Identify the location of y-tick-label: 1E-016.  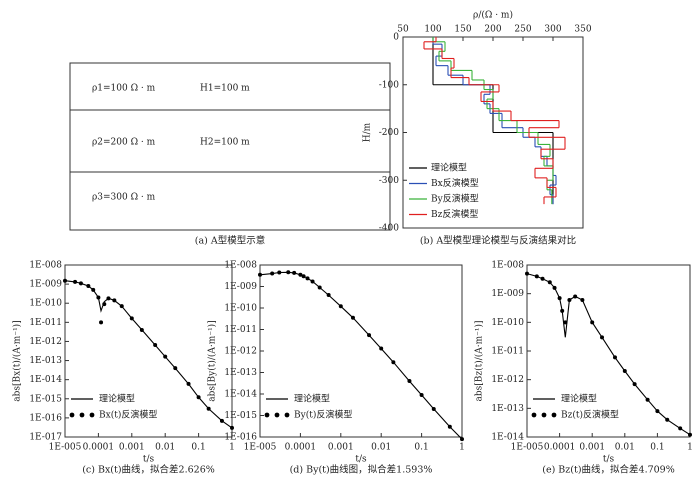
(45, 418).